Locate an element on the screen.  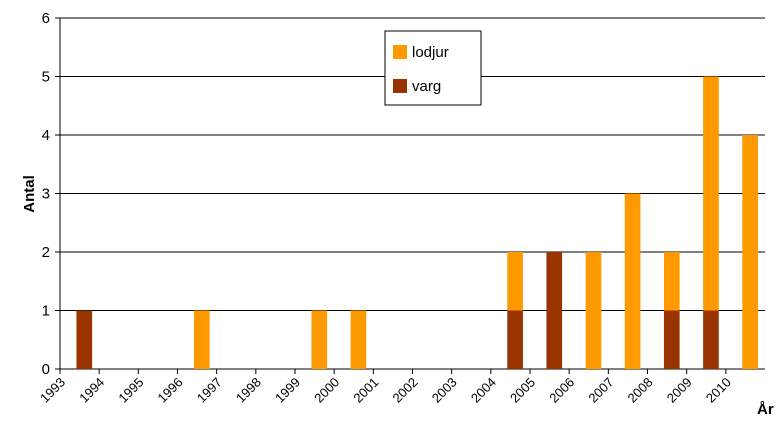
y-tick-label: 6 is located at coordinates (46, 18).